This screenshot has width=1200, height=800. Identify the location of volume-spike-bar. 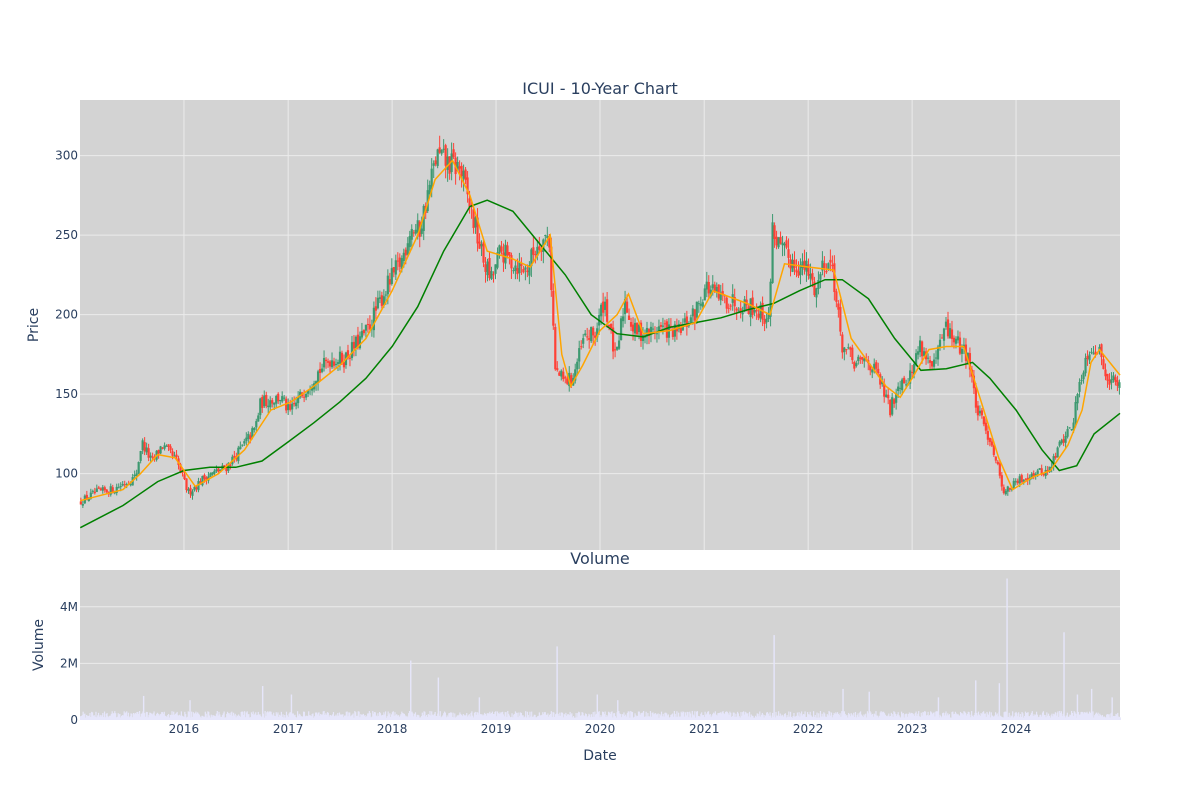
(938, 708).